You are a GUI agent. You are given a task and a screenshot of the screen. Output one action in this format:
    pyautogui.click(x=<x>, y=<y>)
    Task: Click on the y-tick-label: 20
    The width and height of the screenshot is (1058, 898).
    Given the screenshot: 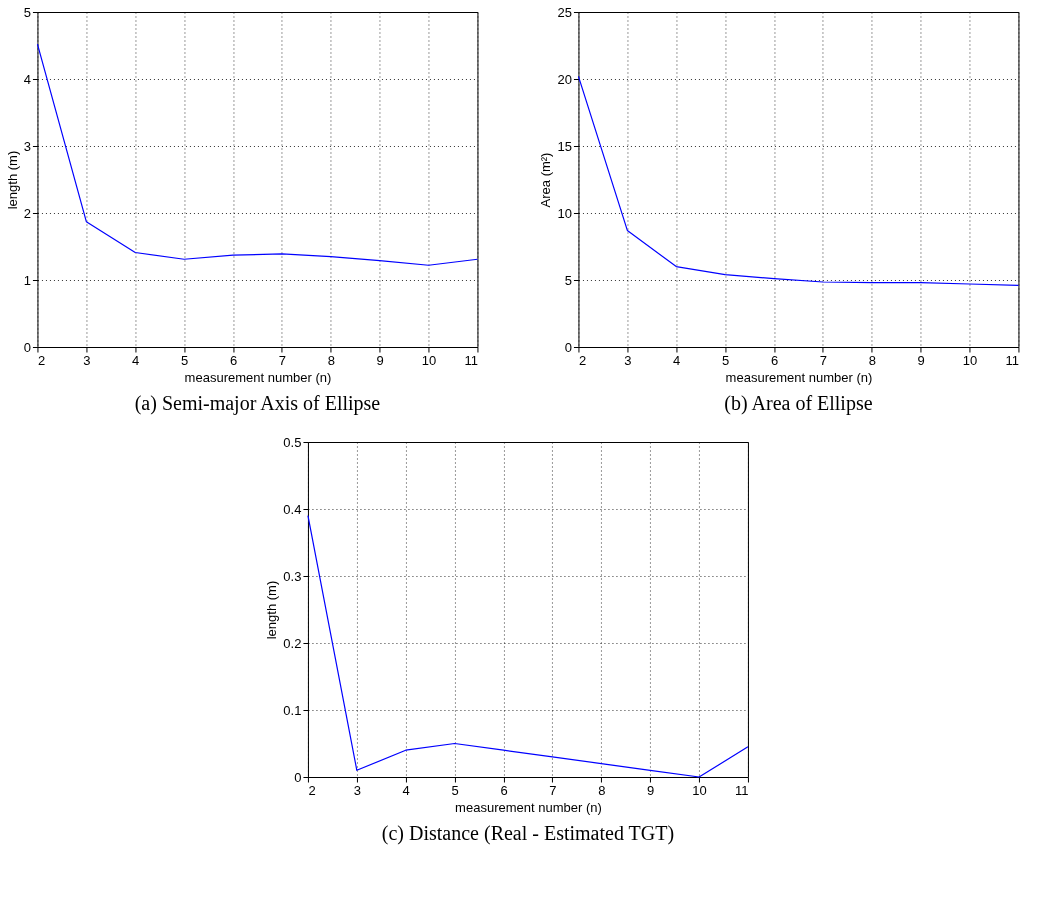 What is the action you would take?
    pyautogui.click(x=564, y=79)
    